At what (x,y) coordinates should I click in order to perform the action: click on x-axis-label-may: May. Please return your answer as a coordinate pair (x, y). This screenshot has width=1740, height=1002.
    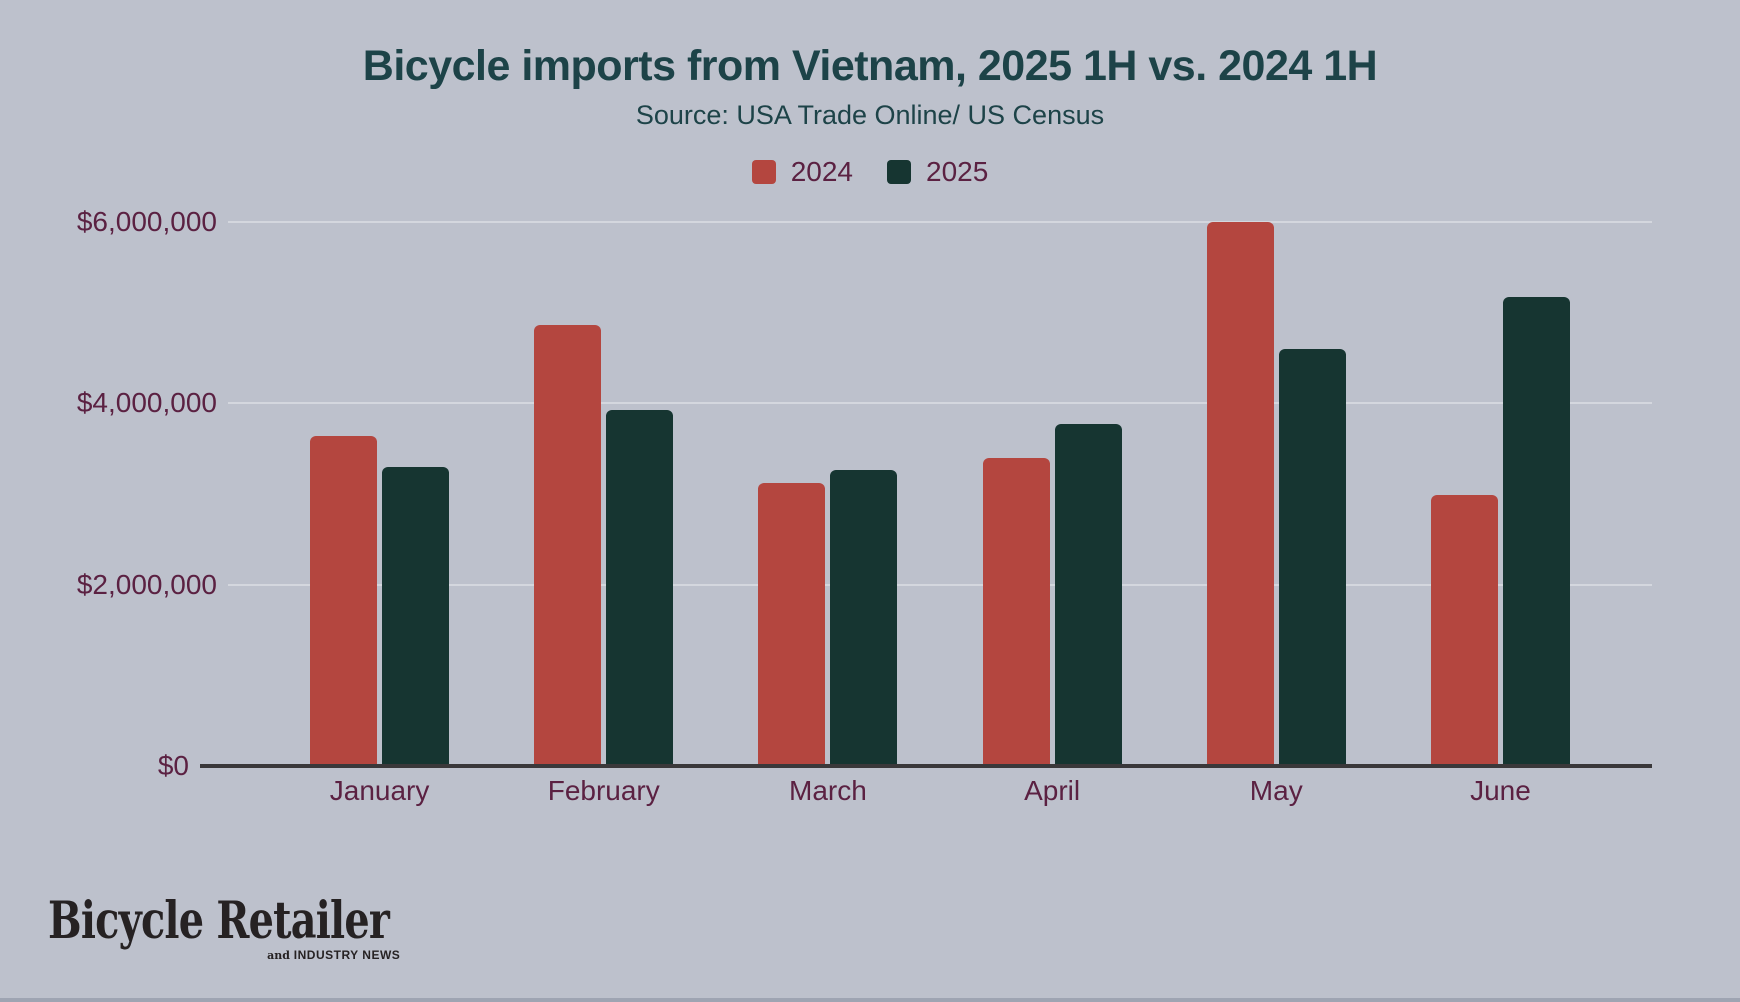
    Looking at the image, I should click on (1276, 790).